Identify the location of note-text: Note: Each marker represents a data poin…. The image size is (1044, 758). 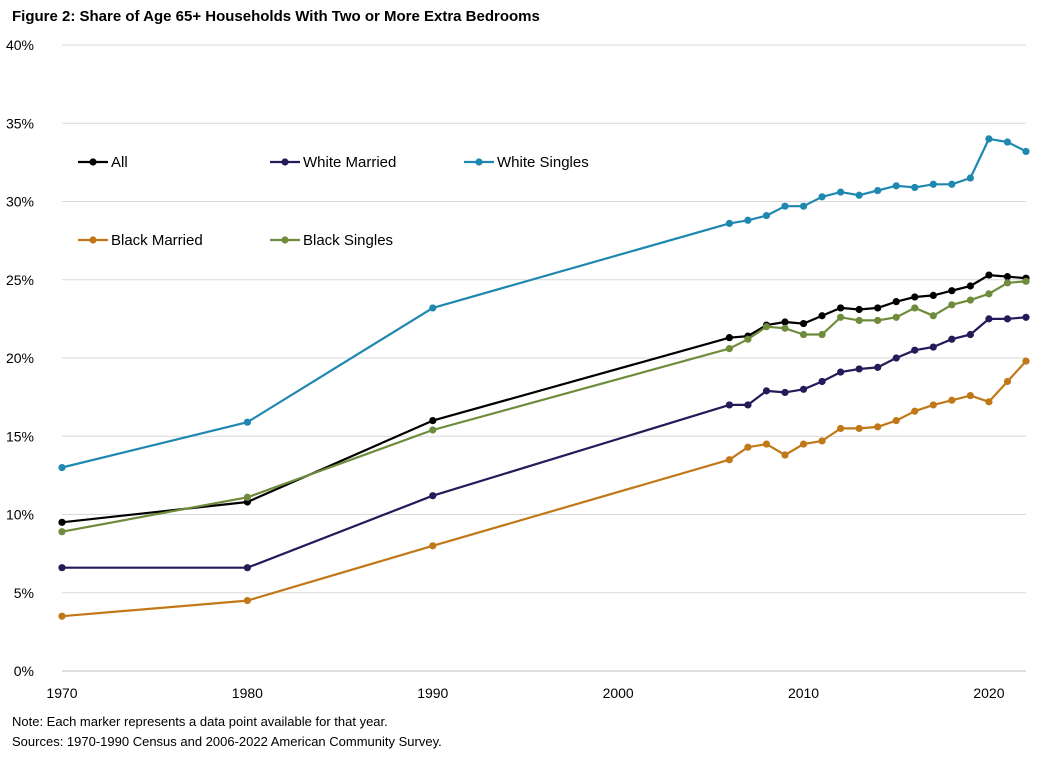
(200, 721).